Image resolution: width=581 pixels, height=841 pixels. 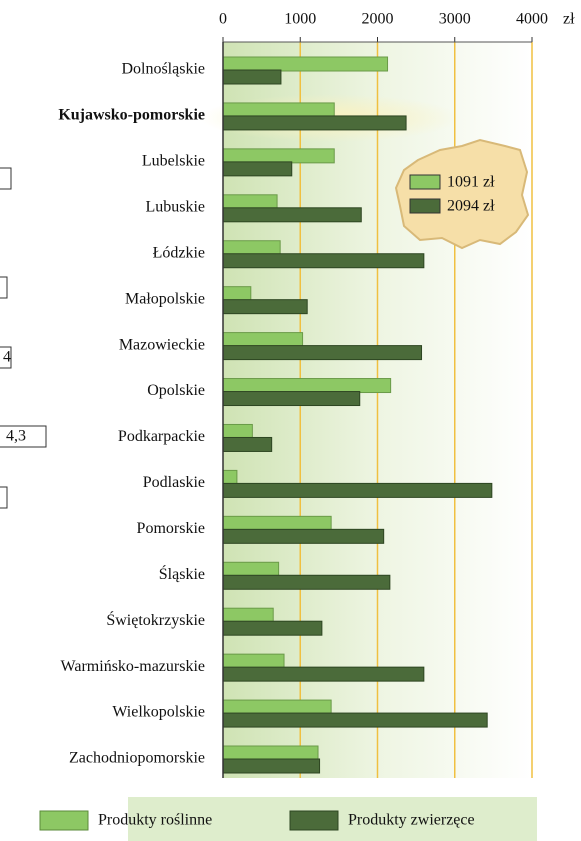 I want to click on y-tick-label: Kujawsko-pomorskie, so click(x=131, y=115).